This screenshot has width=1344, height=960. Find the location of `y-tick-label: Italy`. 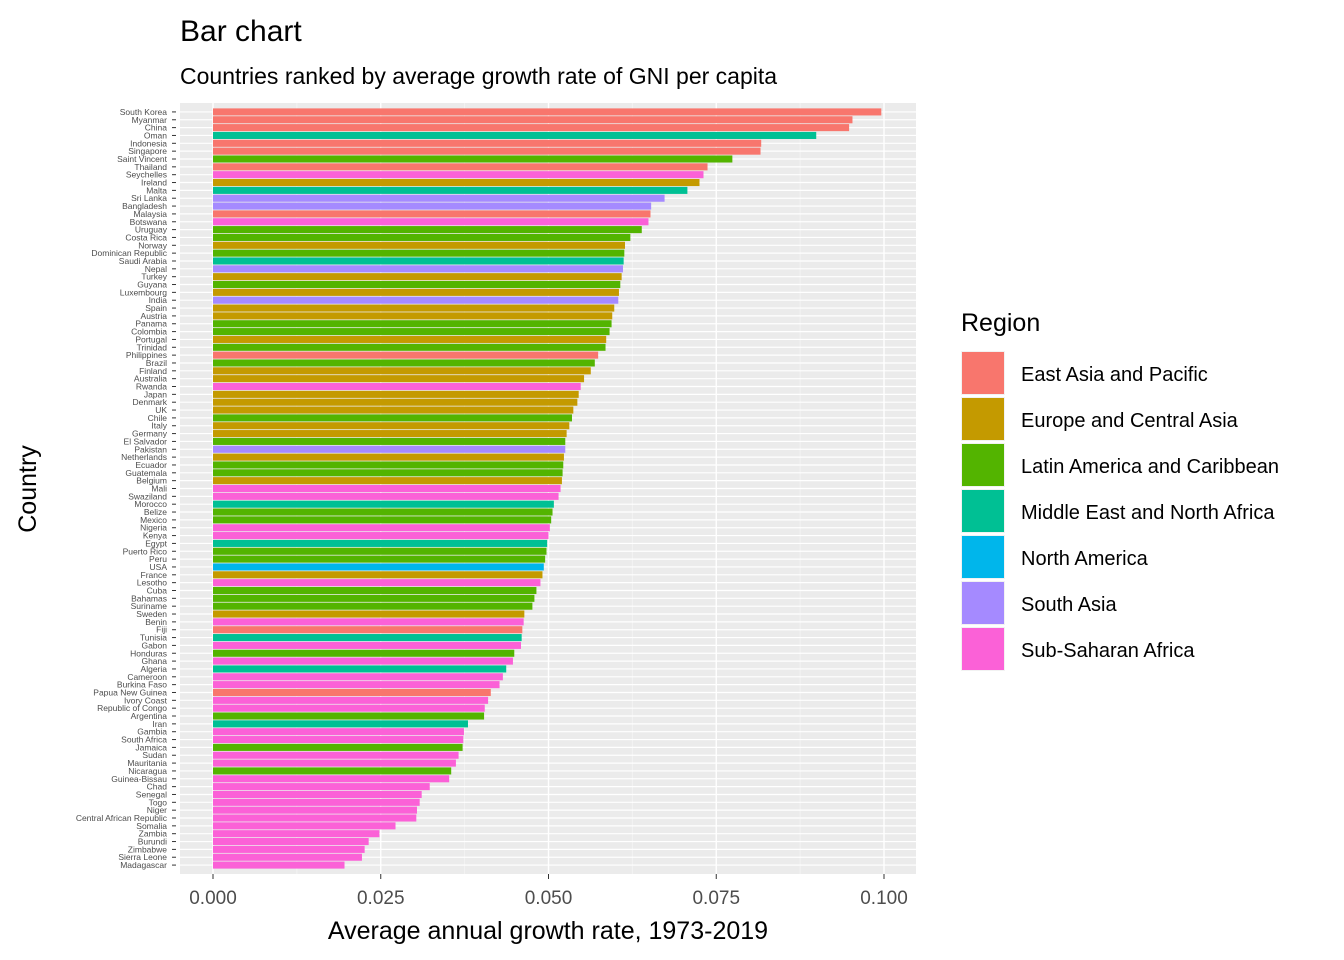

y-tick-label: Italy is located at coordinates (159, 426).